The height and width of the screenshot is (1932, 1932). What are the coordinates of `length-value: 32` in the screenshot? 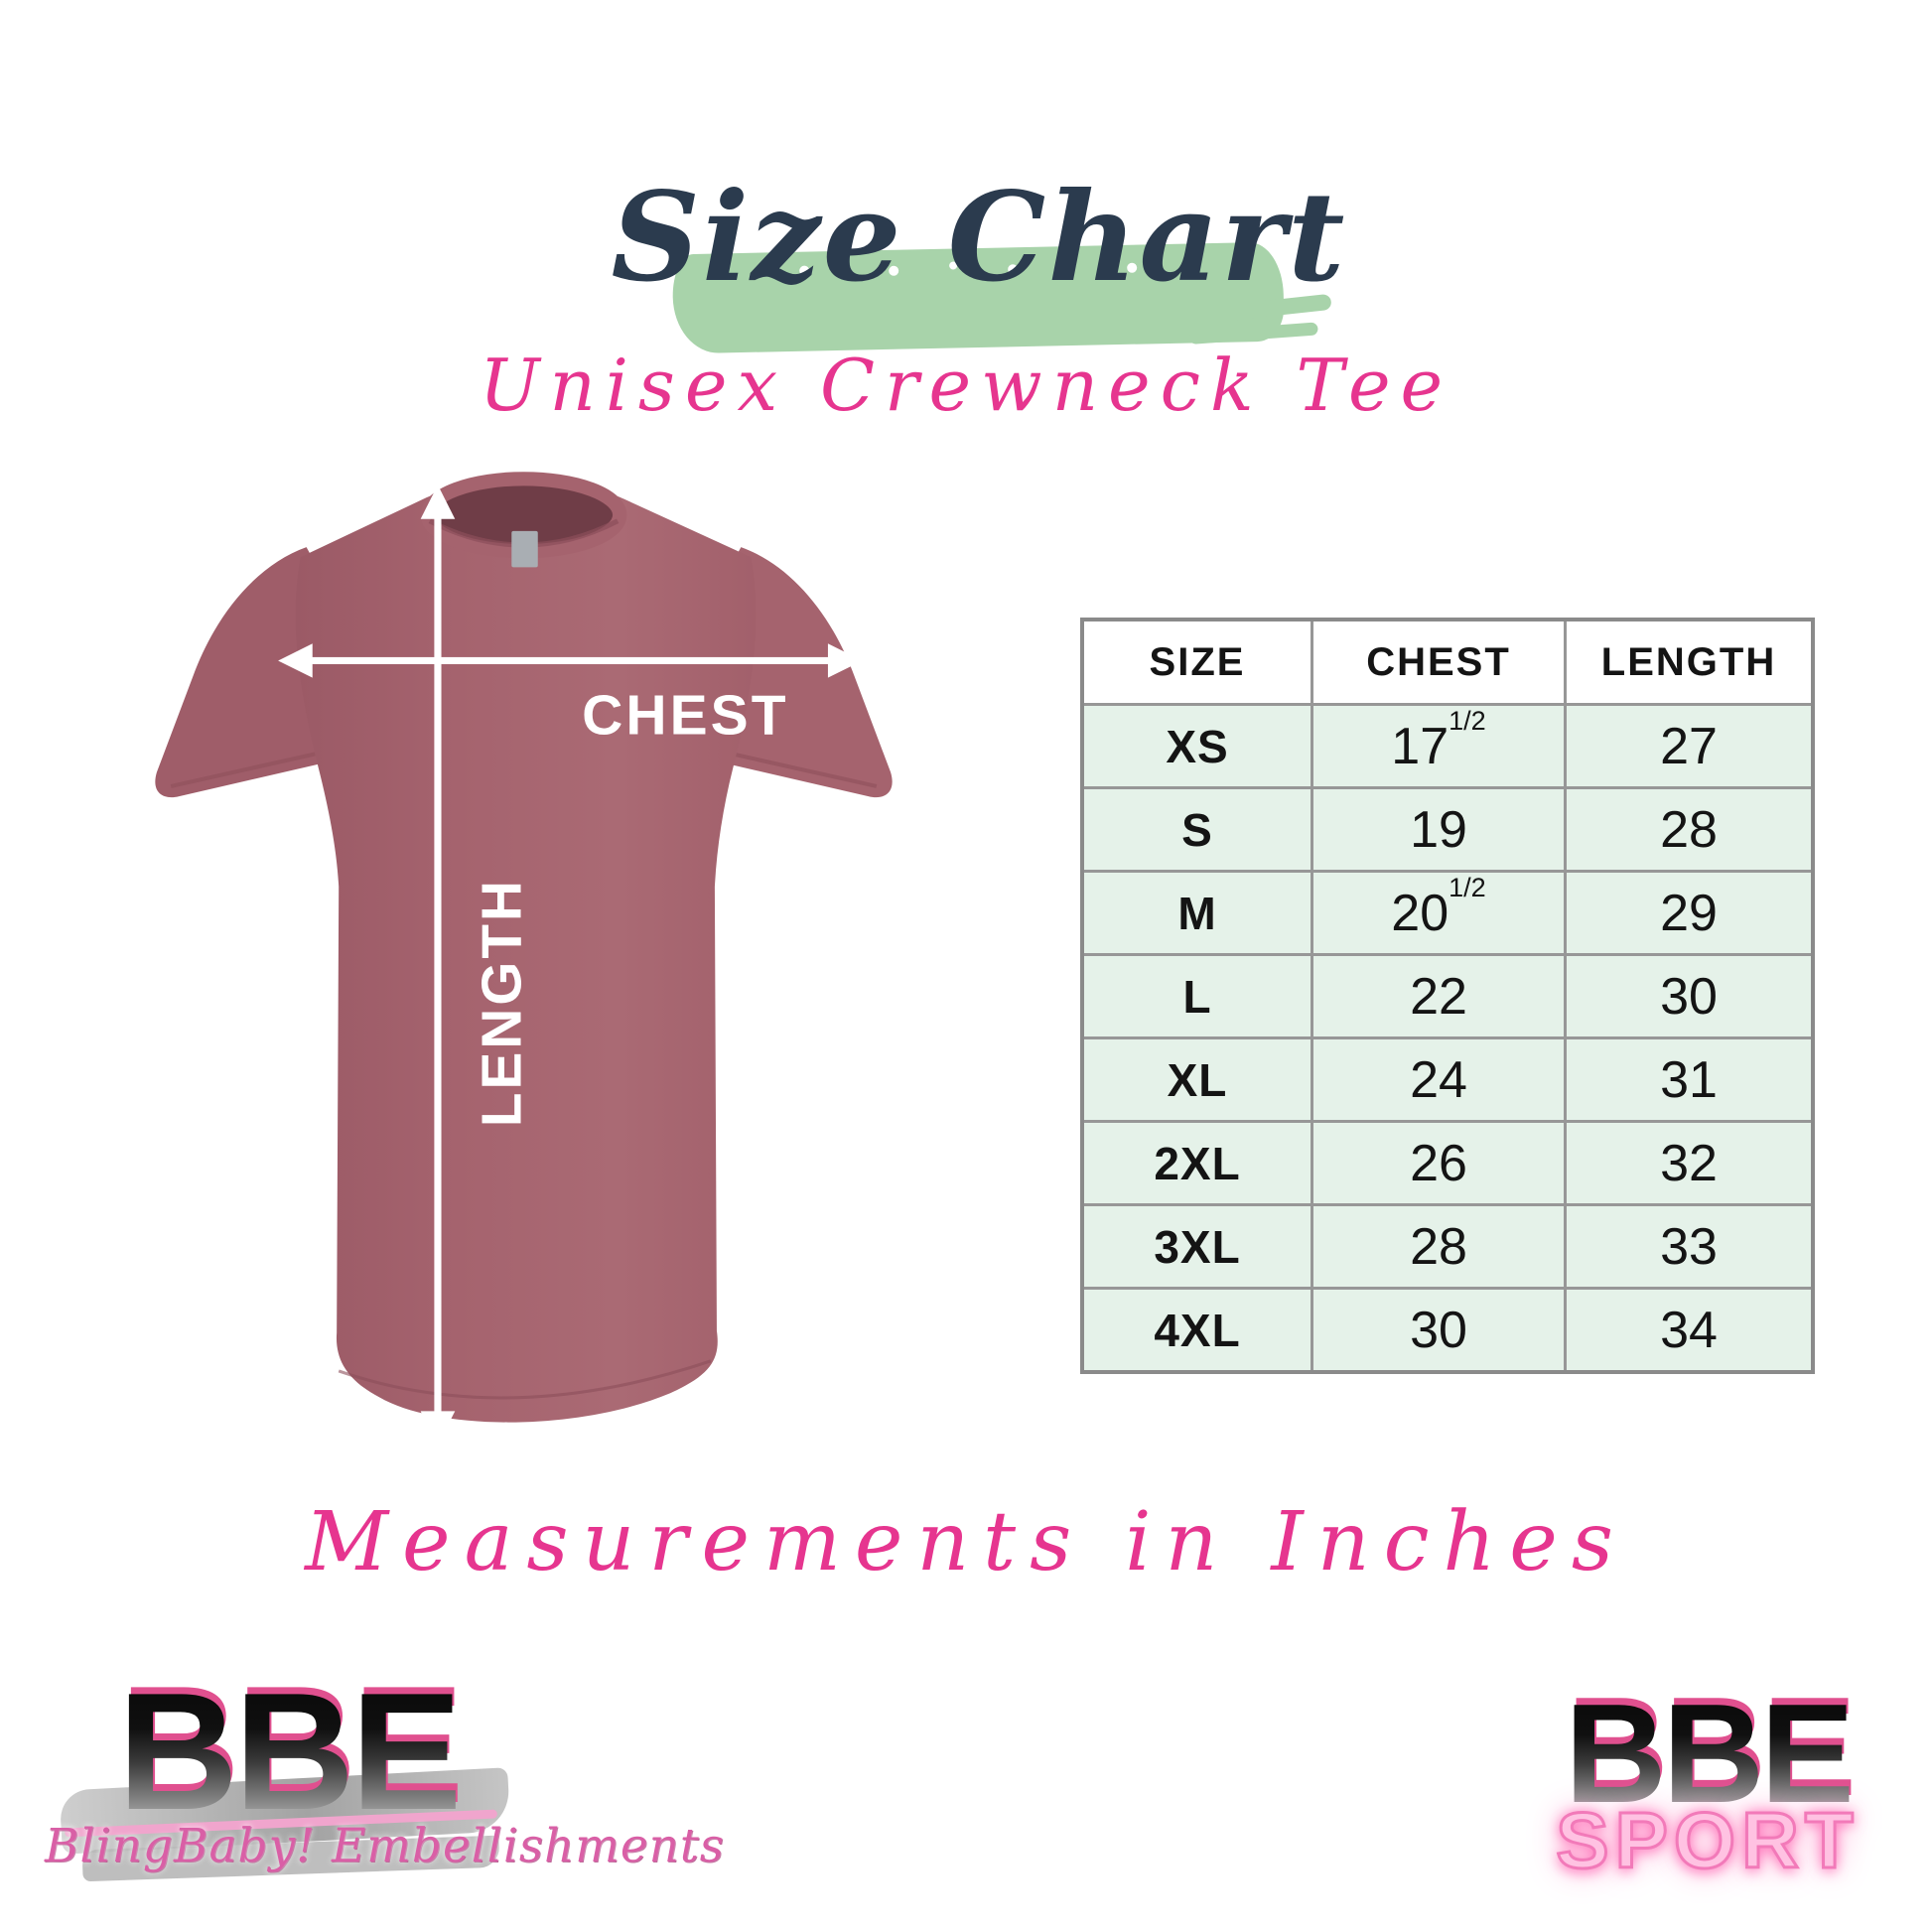 It's located at (1690, 1163).